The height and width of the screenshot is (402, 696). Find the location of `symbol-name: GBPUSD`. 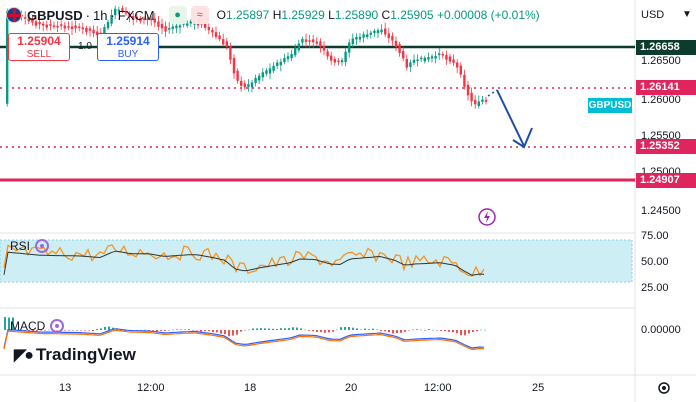

symbol-name: GBPUSD is located at coordinates (55, 15).